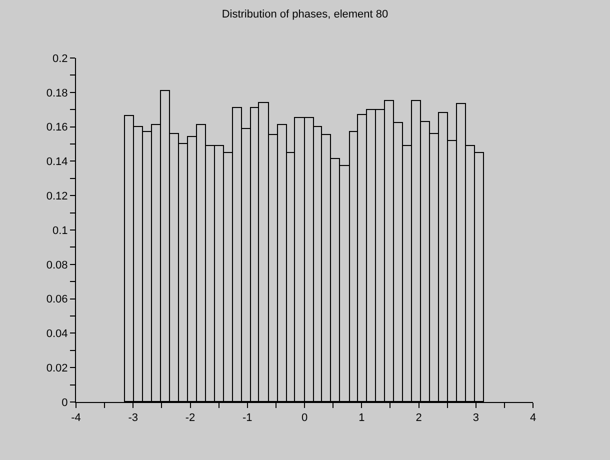 This screenshot has width=610, height=460. Describe the element at coordinates (57, 265) in the screenshot. I see `y-tick-label: 0.08` at that location.